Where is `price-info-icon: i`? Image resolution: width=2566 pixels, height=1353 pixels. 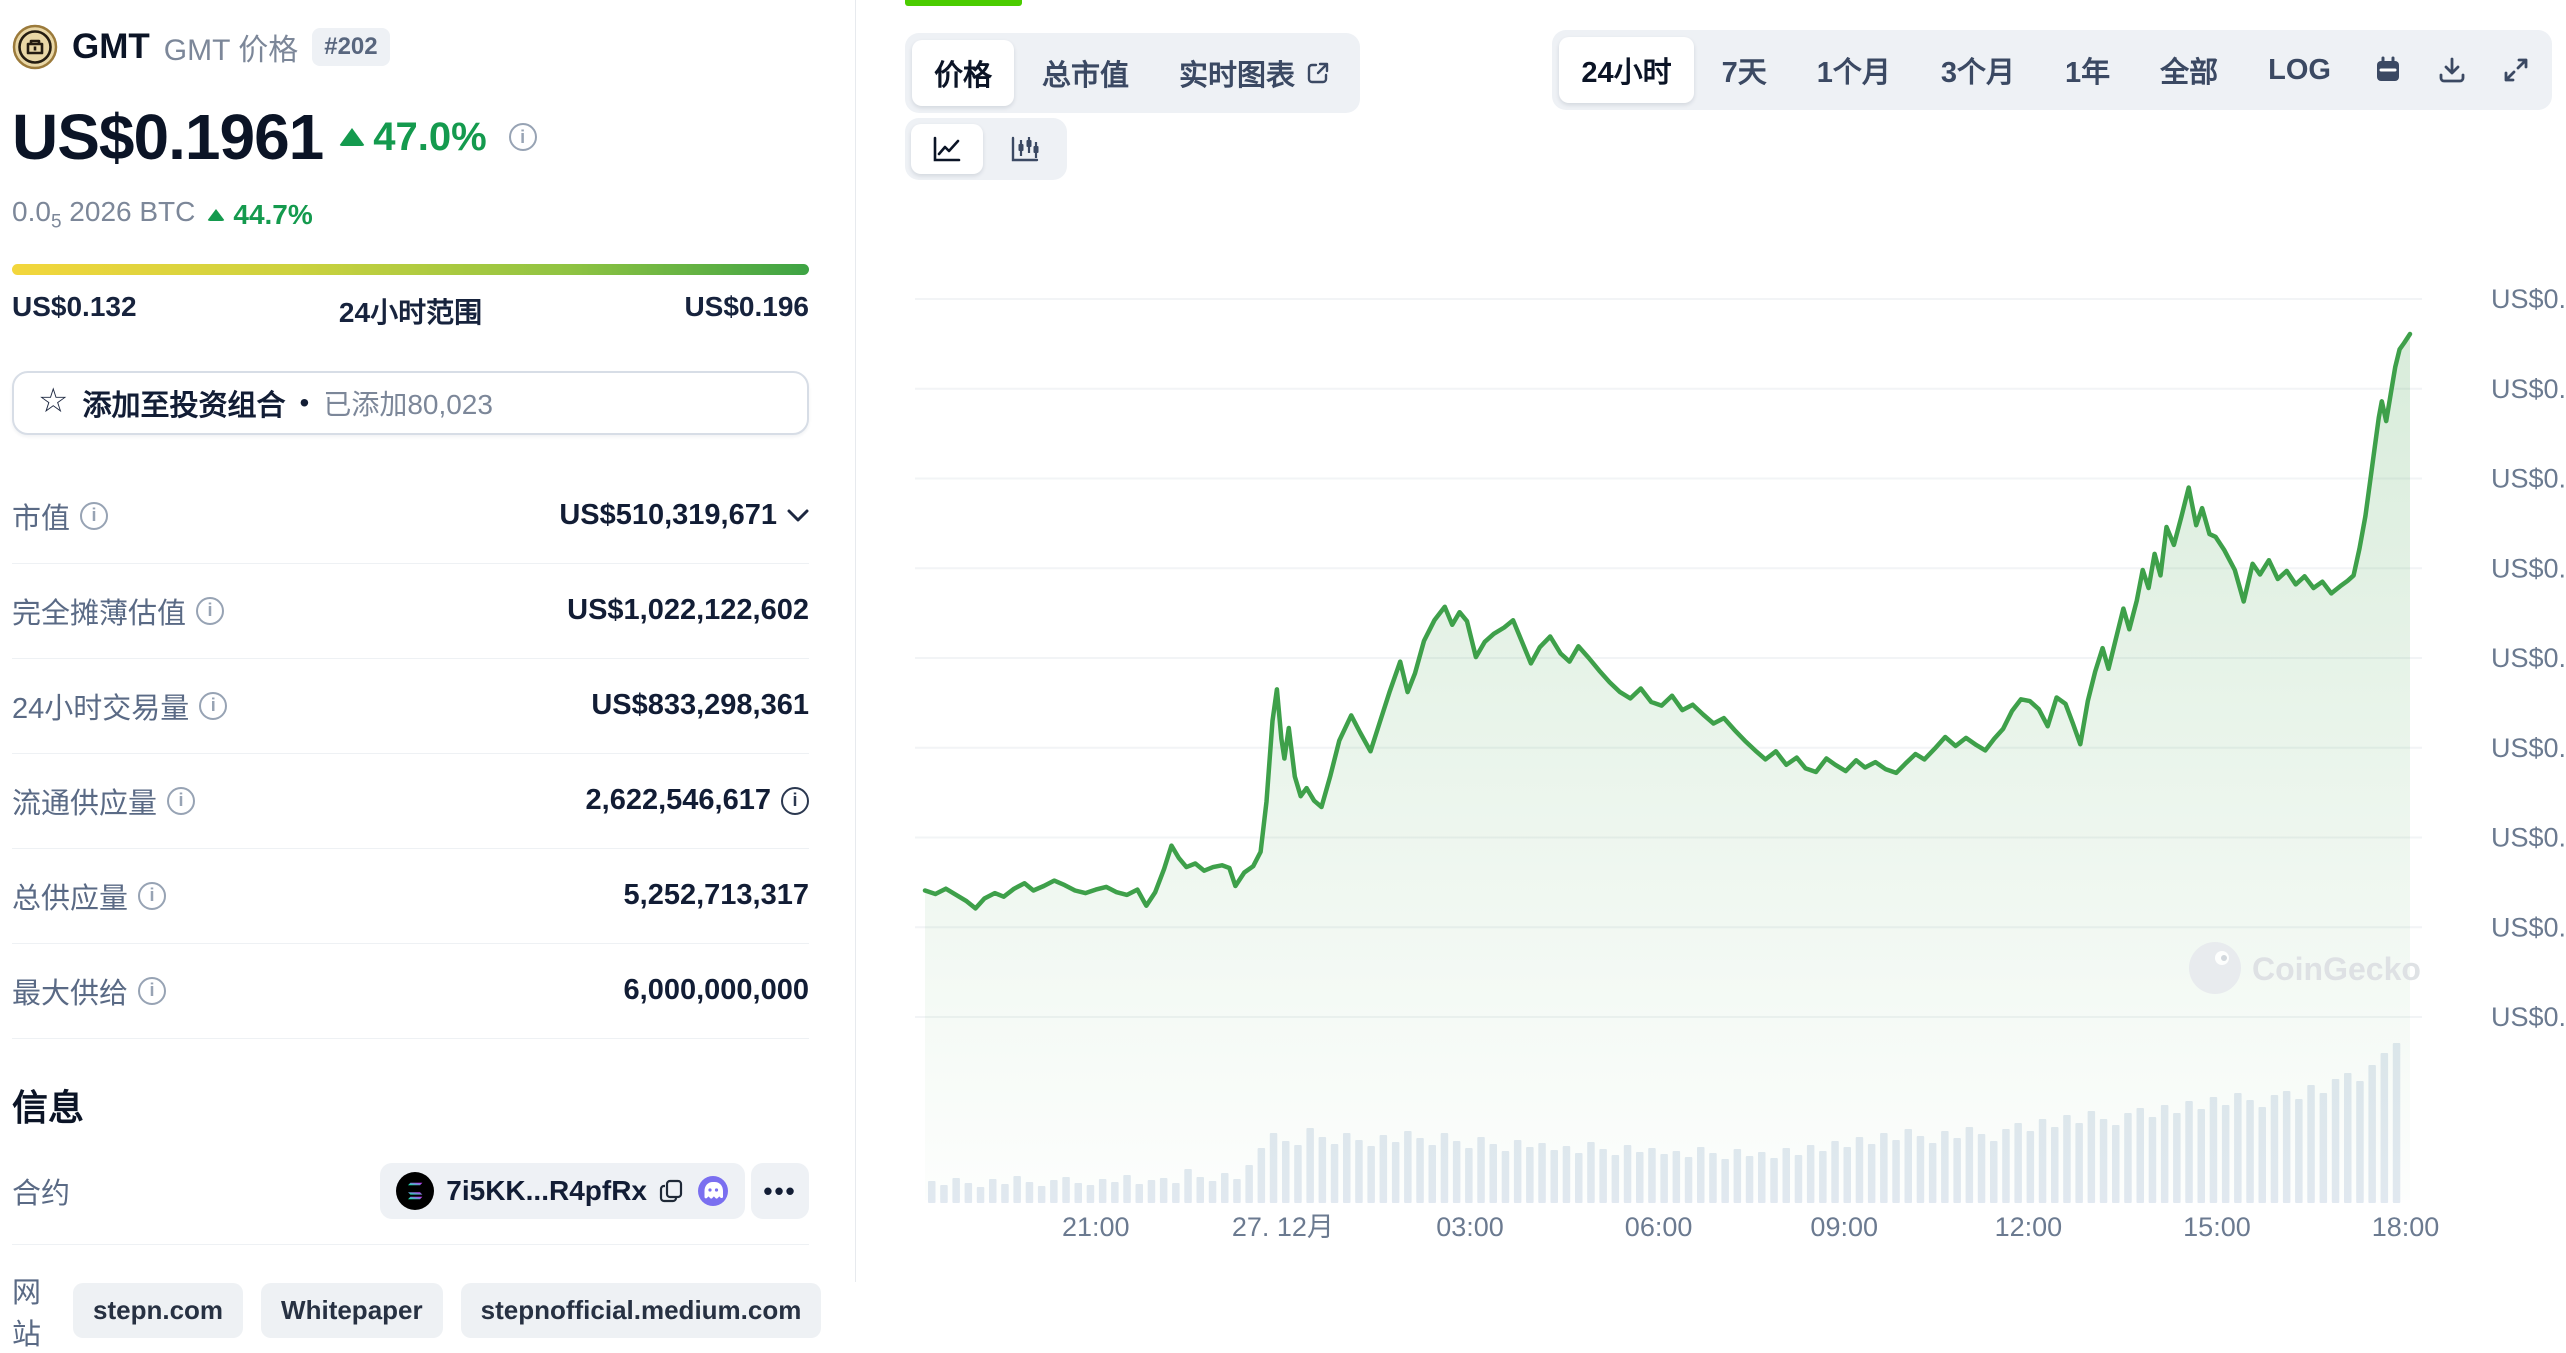
price-info-icon: i is located at coordinates (522, 137).